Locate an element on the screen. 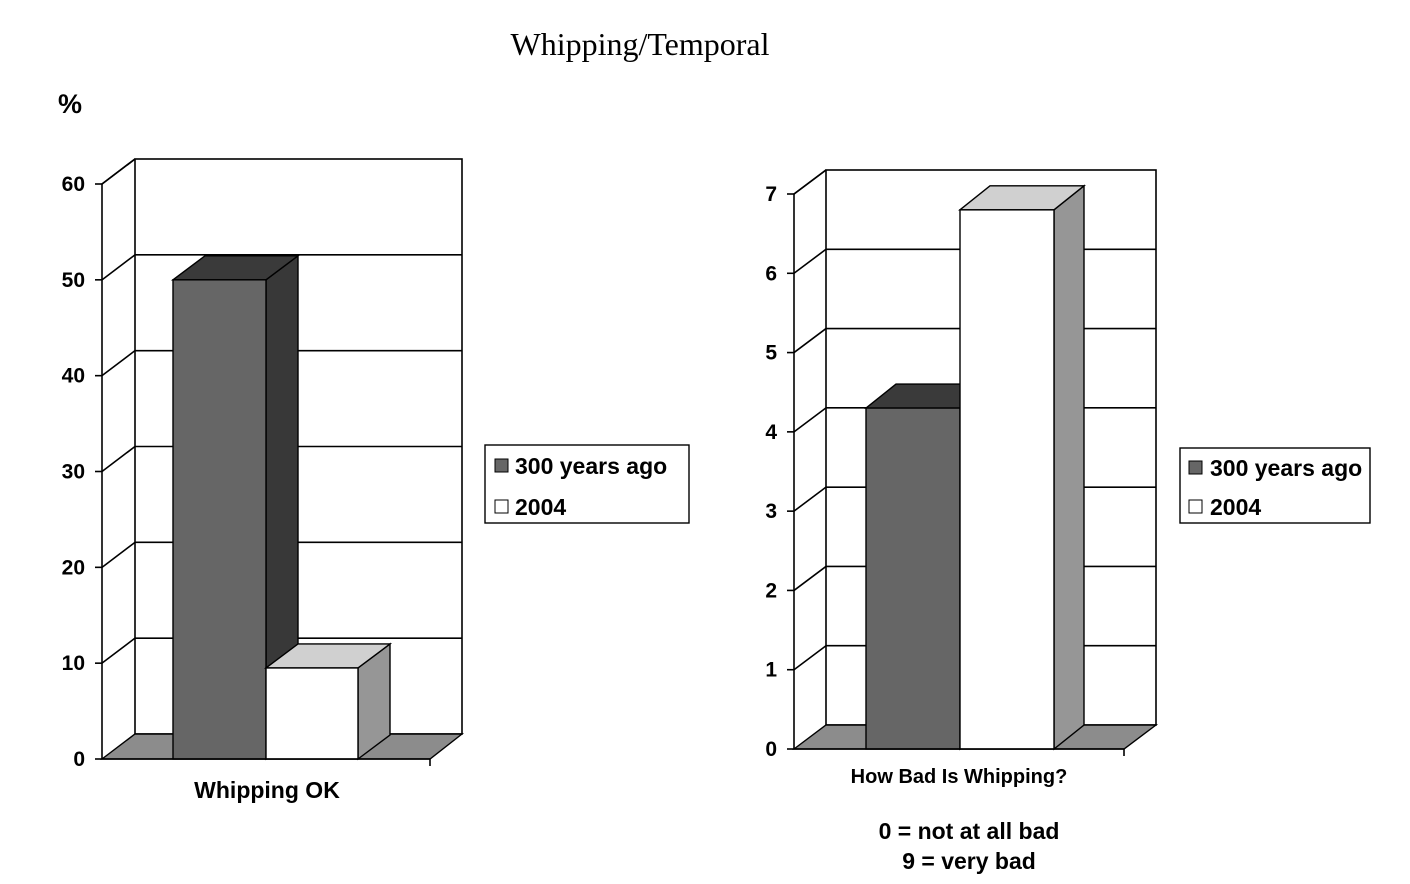 This screenshot has height=884, width=1410. scale-note-line-2: 9 = very bad is located at coordinates (969, 861).